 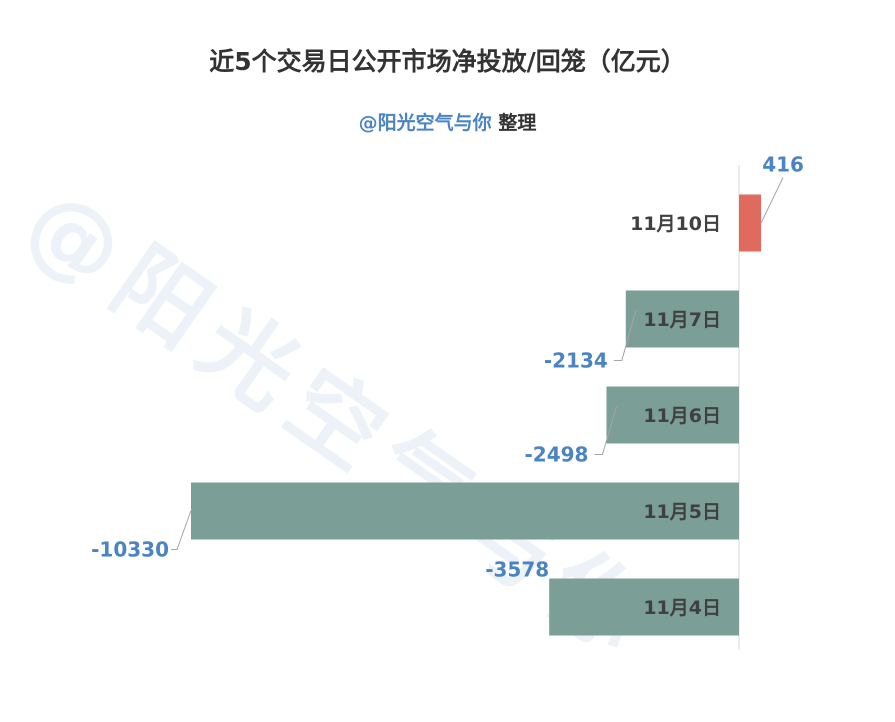 What do you see at coordinates (576, 361) in the screenshot?
I see `value-label-1: -2134` at bounding box center [576, 361].